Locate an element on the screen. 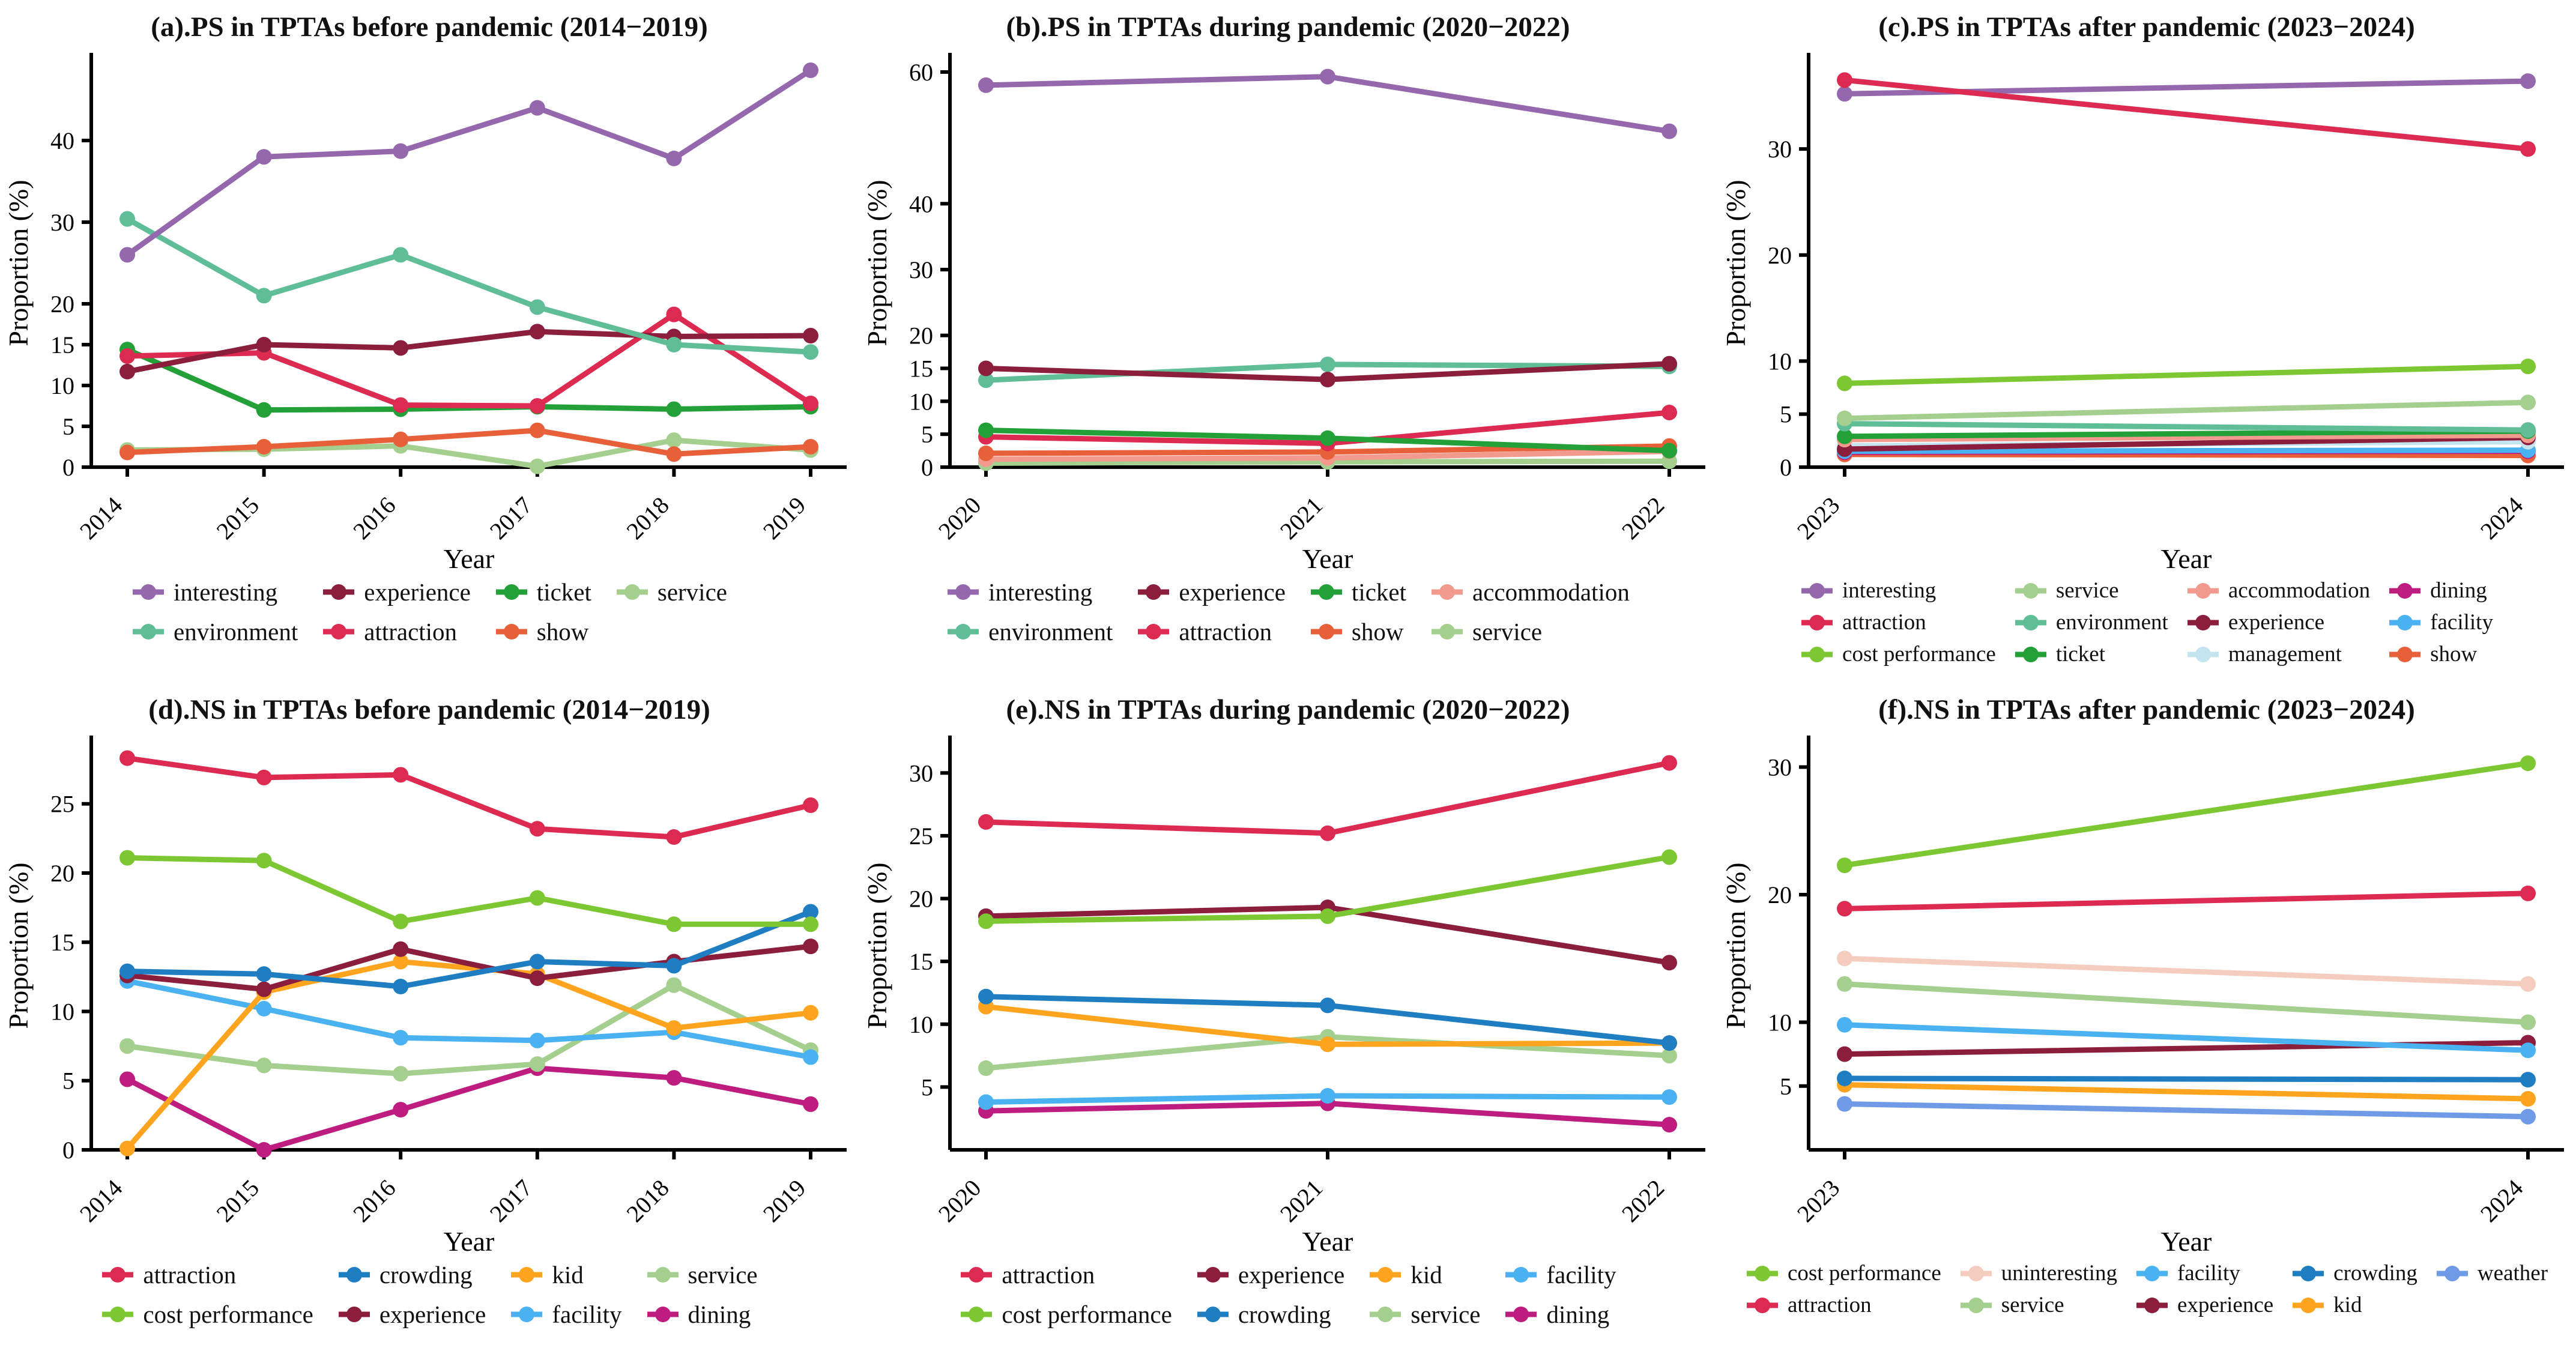 This screenshot has width=2576, height=1366. series-facility is located at coordinates (1327, 1099).